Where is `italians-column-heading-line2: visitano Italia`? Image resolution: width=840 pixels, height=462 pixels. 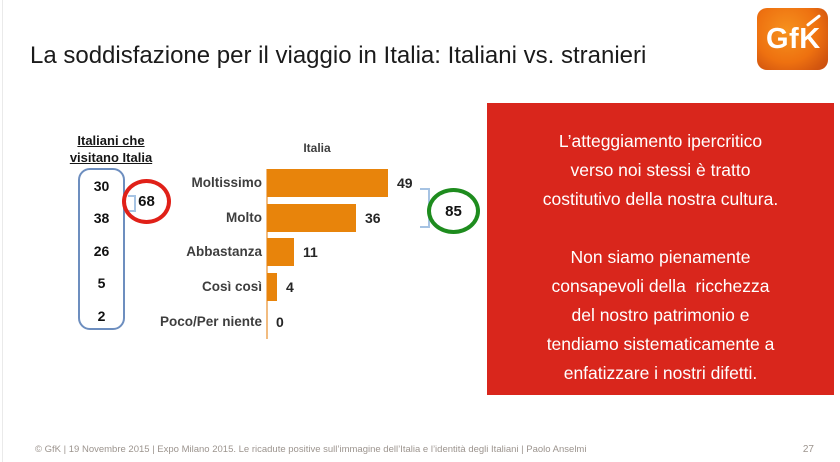
italians-column-heading-line2: visitano Italia is located at coordinates (111, 157).